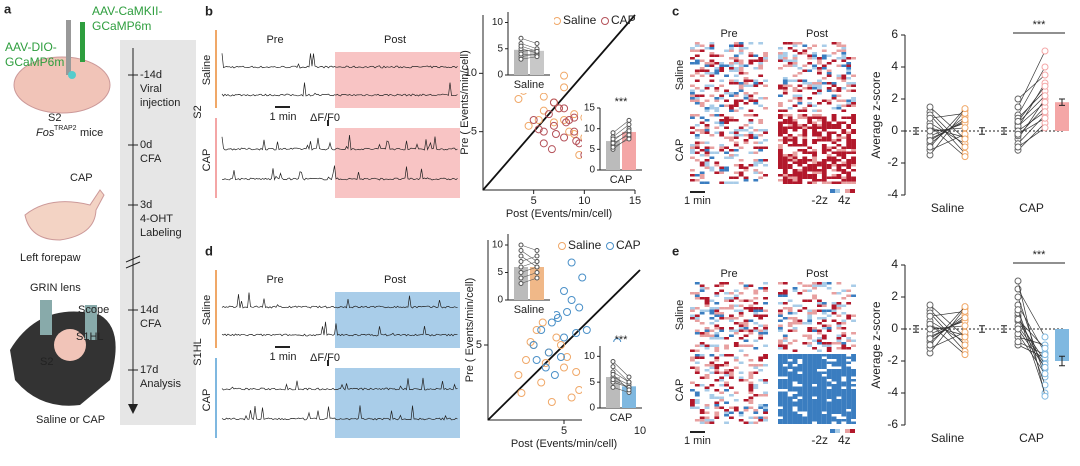 The image size is (1080, 466). What do you see at coordinates (1031, 208) in the screenshot?
I see `x-tick-label: CAP` at bounding box center [1031, 208].